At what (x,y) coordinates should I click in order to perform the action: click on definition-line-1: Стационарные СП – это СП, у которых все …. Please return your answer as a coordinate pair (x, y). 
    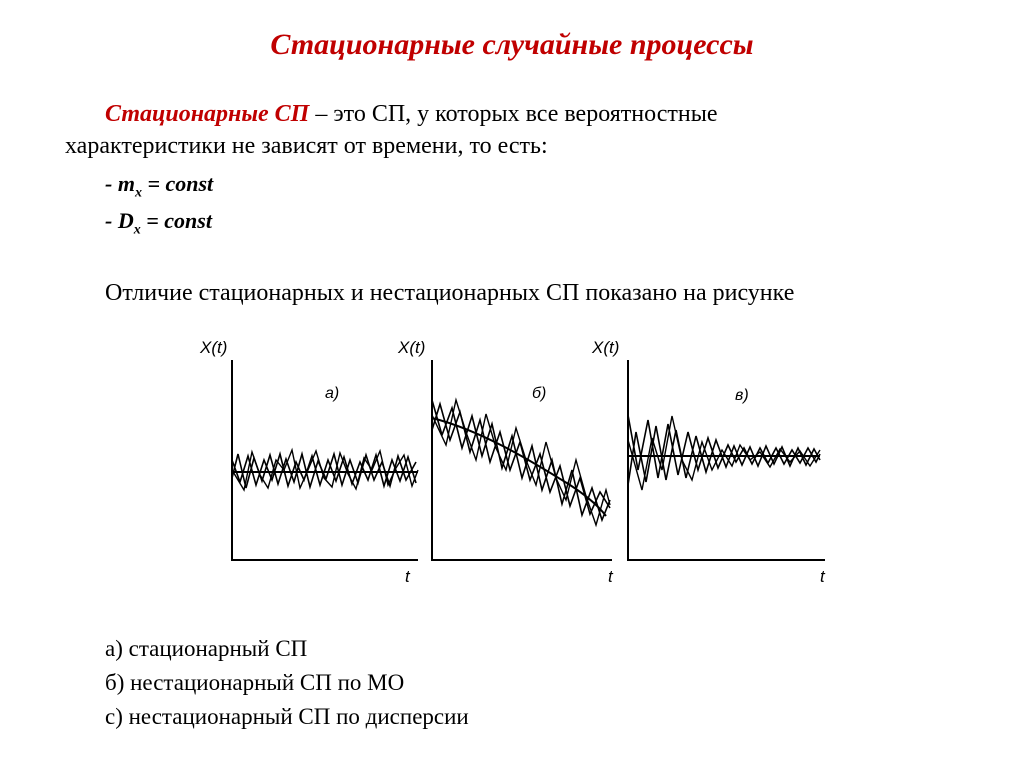
    Looking at the image, I should click on (514, 114).